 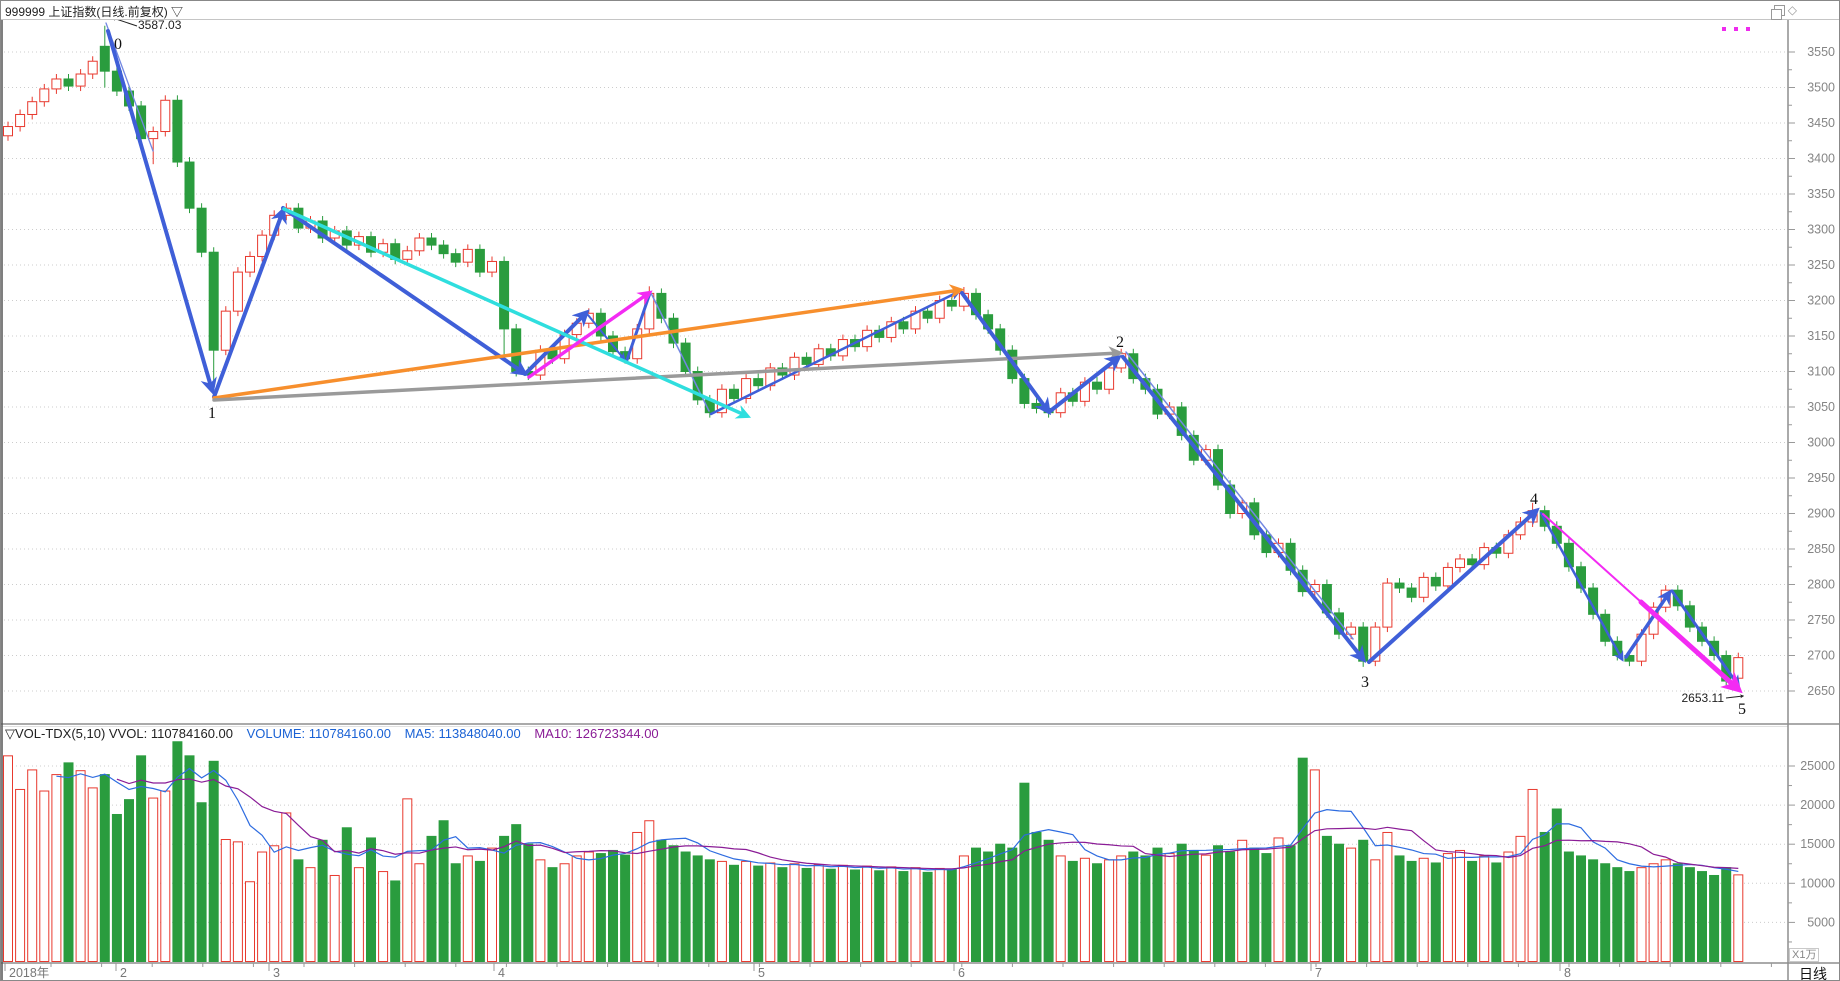 What do you see at coordinates (1567, 973) in the screenshot?
I see `month-label: 8` at bounding box center [1567, 973].